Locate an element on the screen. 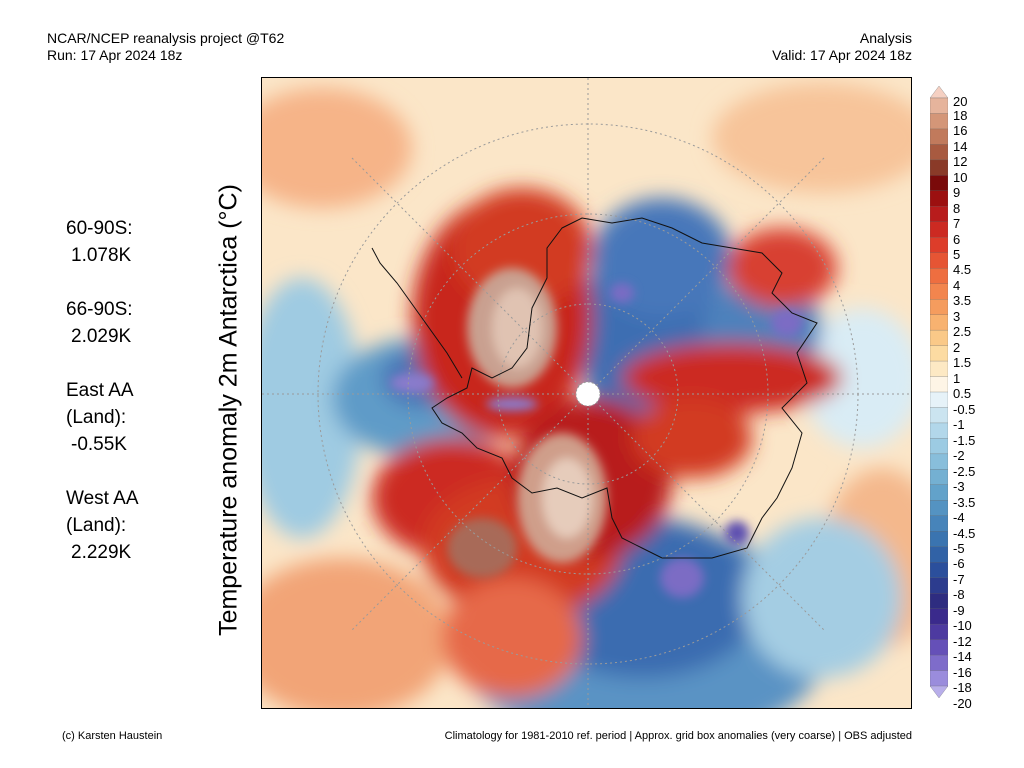 The height and width of the screenshot is (768, 1024). colorbar-tick-label: -3.5 is located at coordinates (964, 502).